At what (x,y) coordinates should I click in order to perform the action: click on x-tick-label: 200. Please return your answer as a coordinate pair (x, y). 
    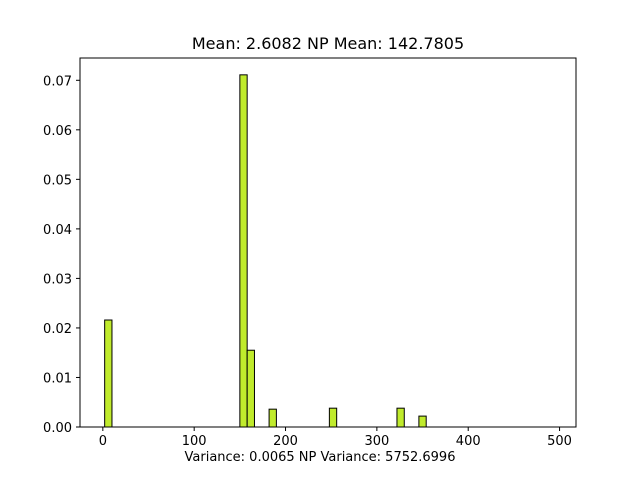
    Looking at the image, I should click on (285, 441).